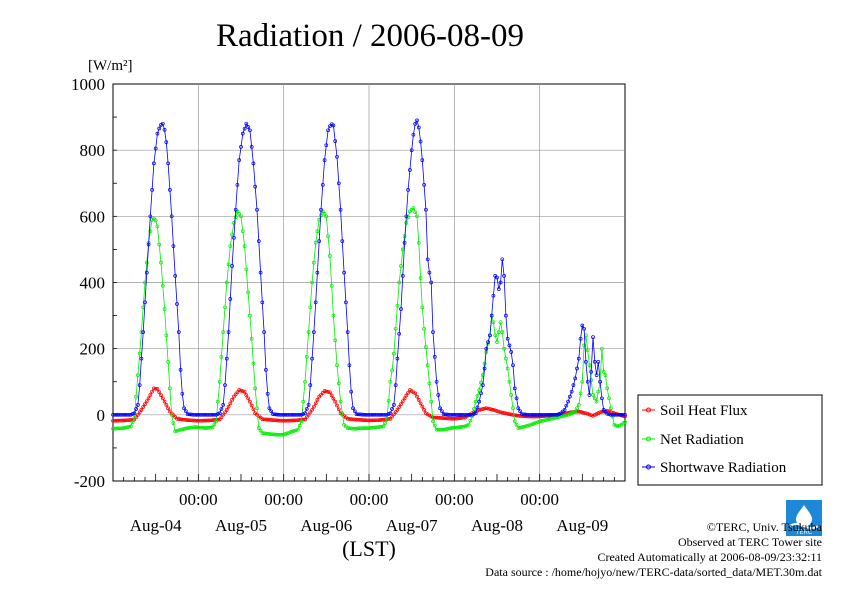 The width and height of the screenshot is (842, 595). I want to click on x-day-label: Aug-06, so click(326, 525).